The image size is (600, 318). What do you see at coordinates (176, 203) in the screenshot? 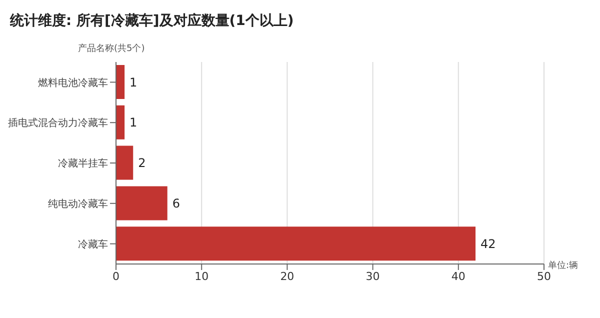
I see `data-label: 6` at bounding box center [176, 203].